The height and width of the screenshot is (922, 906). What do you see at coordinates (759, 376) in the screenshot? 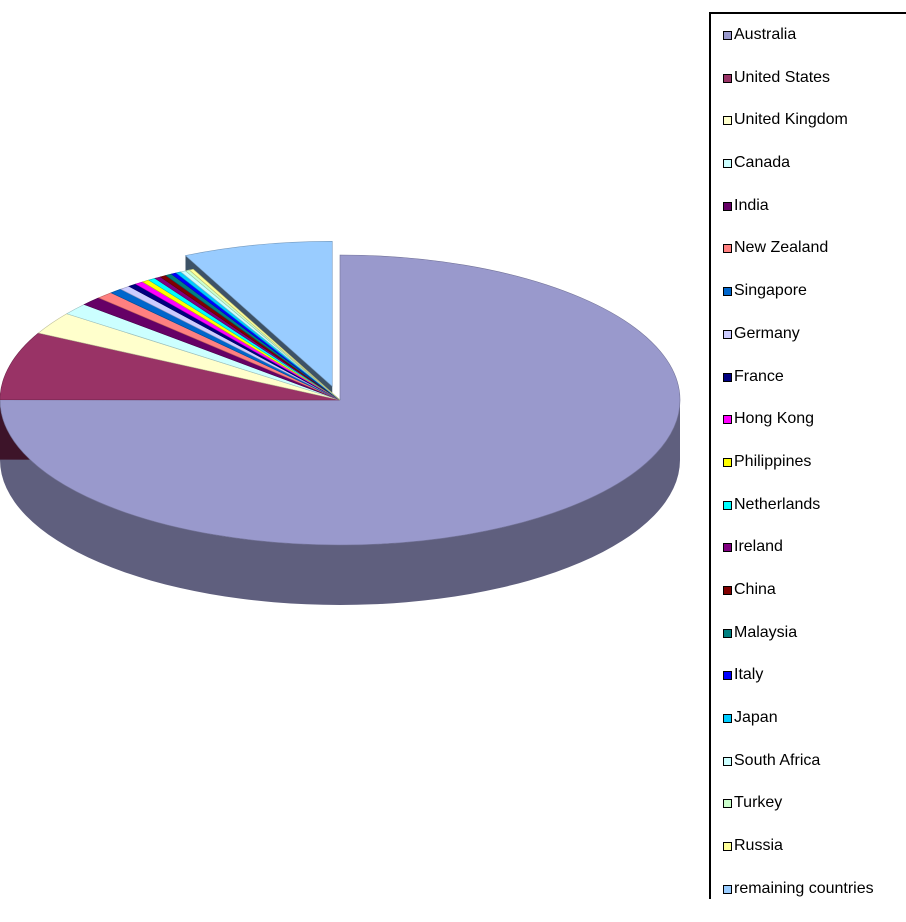
I see `legend-label: France` at bounding box center [759, 376].